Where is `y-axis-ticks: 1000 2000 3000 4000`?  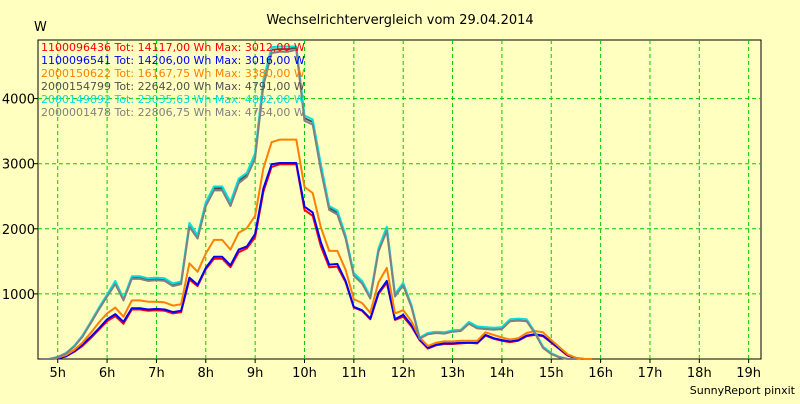 y-axis-ticks: 1000 2000 3000 4000 is located at coordinates (20, 198).